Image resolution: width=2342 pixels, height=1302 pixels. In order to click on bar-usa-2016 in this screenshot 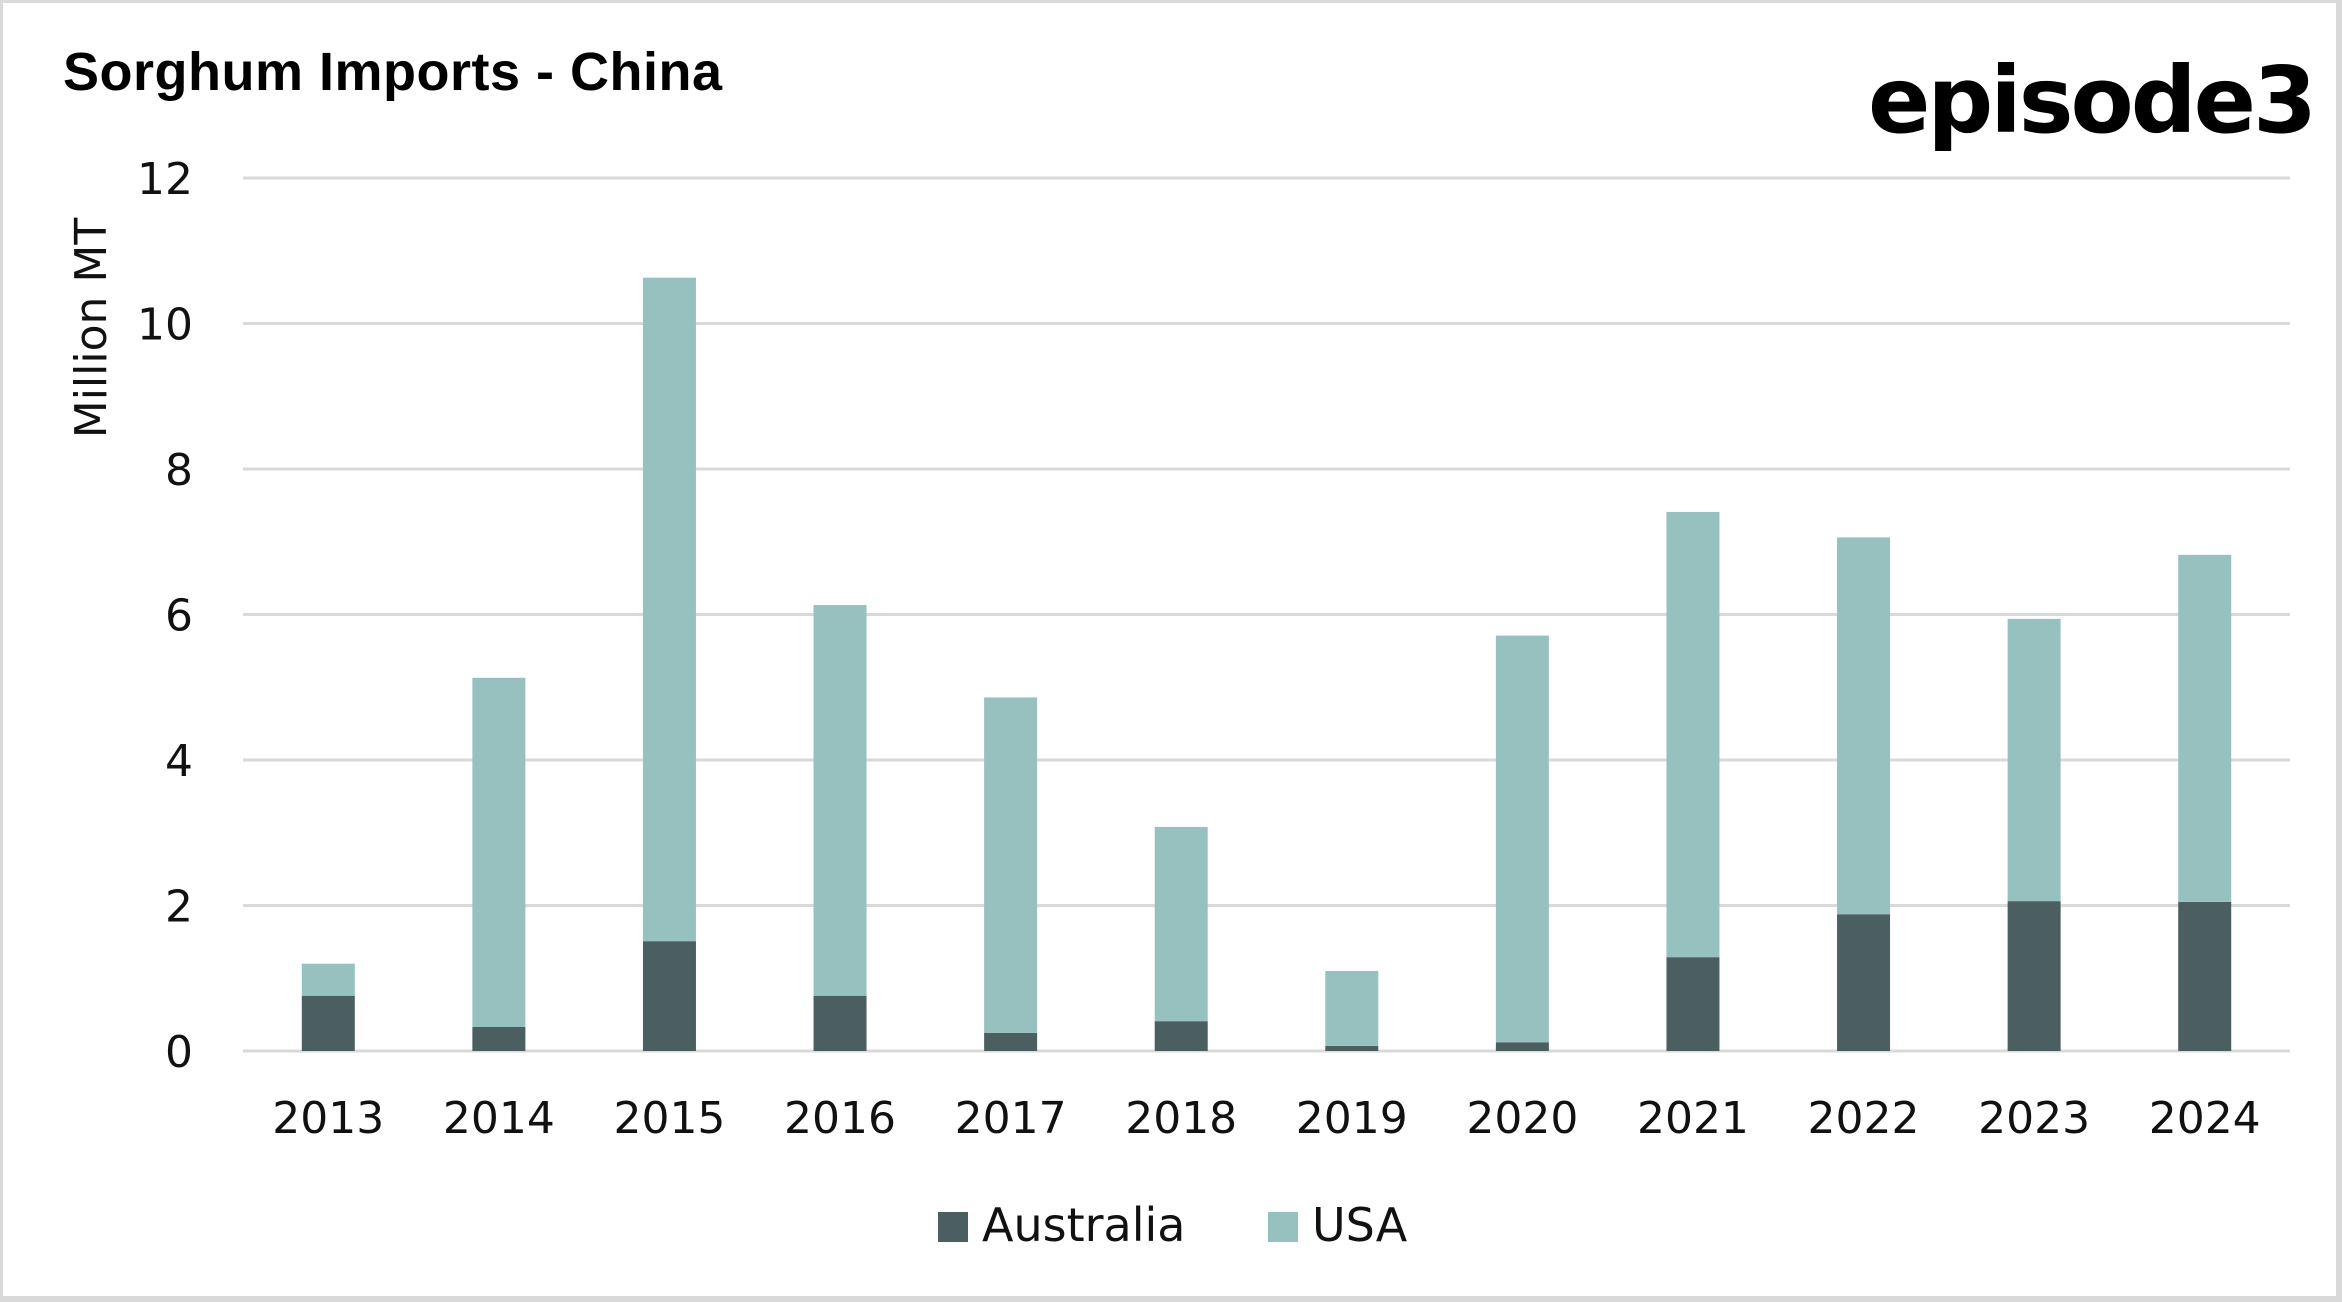, I will do `click(840, 800)`.